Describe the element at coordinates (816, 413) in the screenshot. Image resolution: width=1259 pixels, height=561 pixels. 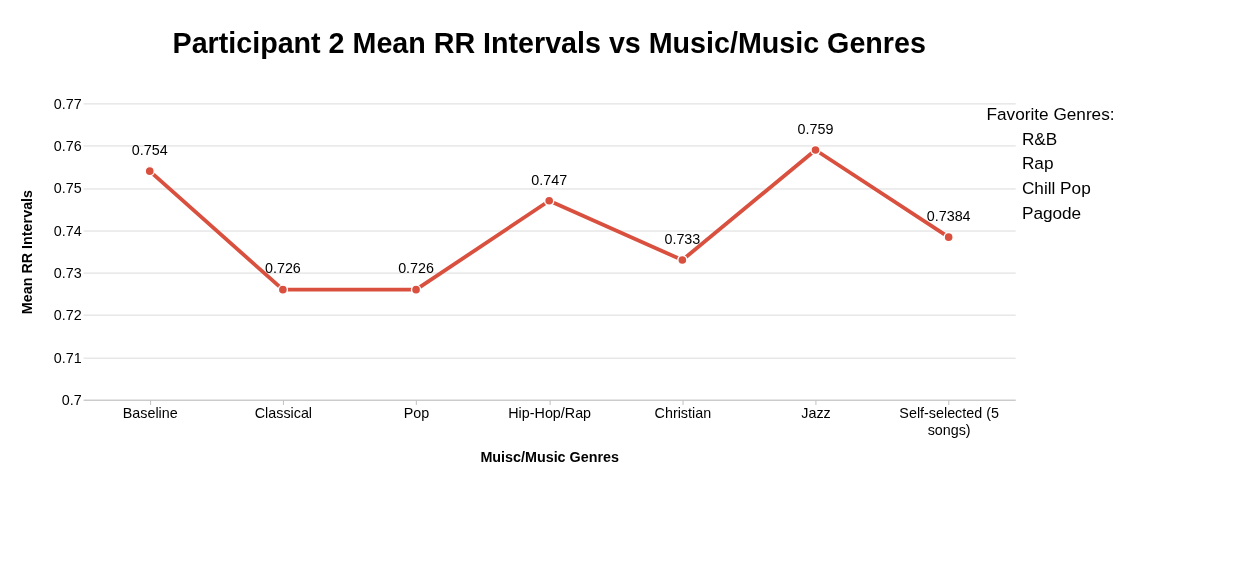
I see `x-tick-label: Jazz` at that location.